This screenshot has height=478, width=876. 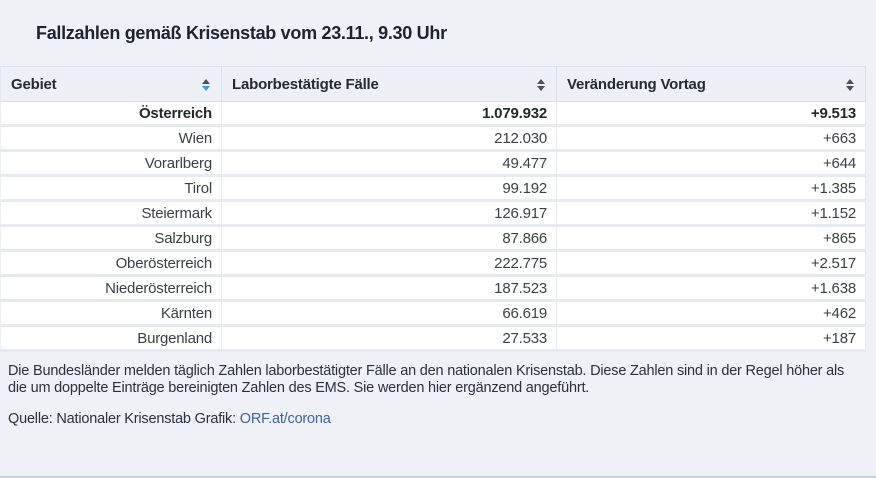 I want to click on table-row: Steiermark 126.917 +1.152, so click(x=433, y=214).